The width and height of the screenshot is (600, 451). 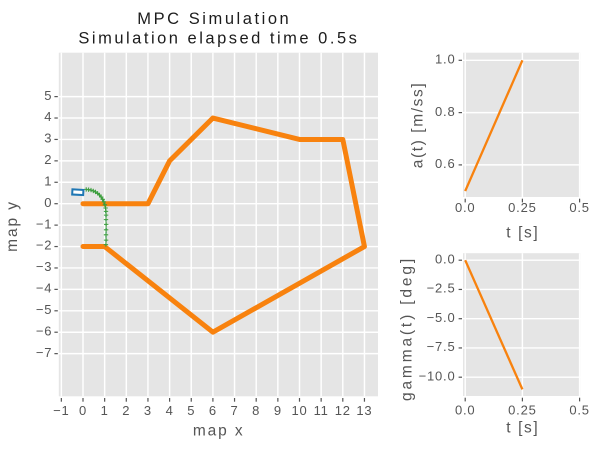 I want to click on svg-text: MPC Simulation, so click(x=214, y=19).